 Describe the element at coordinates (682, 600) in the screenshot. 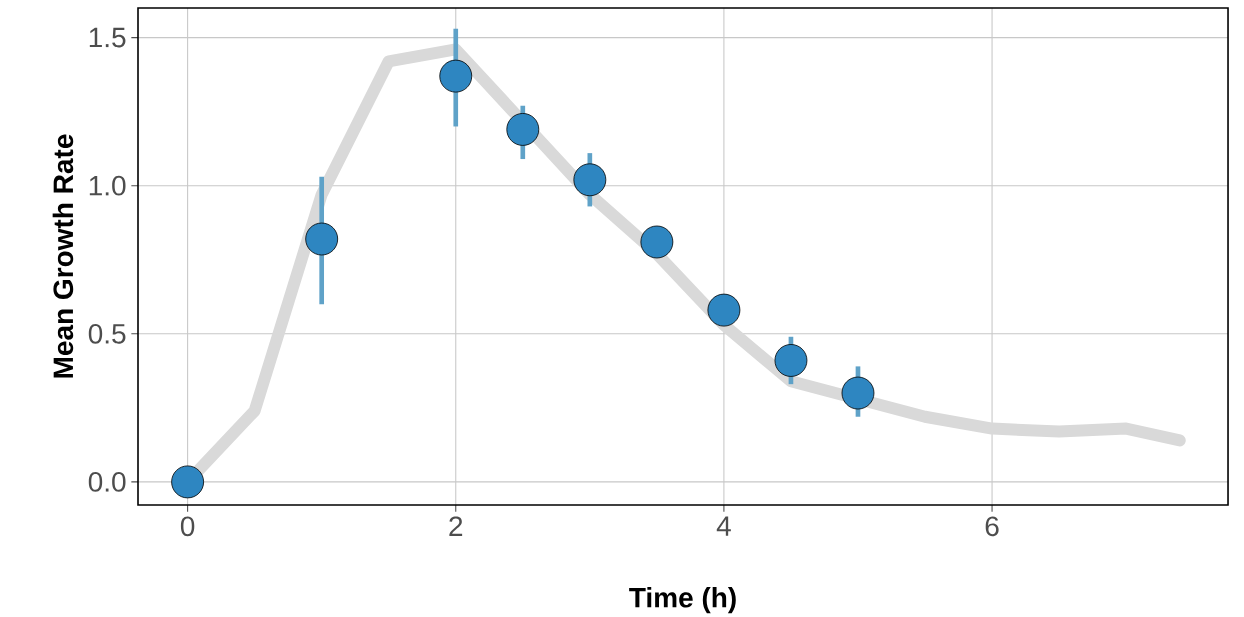

I see `x-axis-title: Time (h)` at that location.